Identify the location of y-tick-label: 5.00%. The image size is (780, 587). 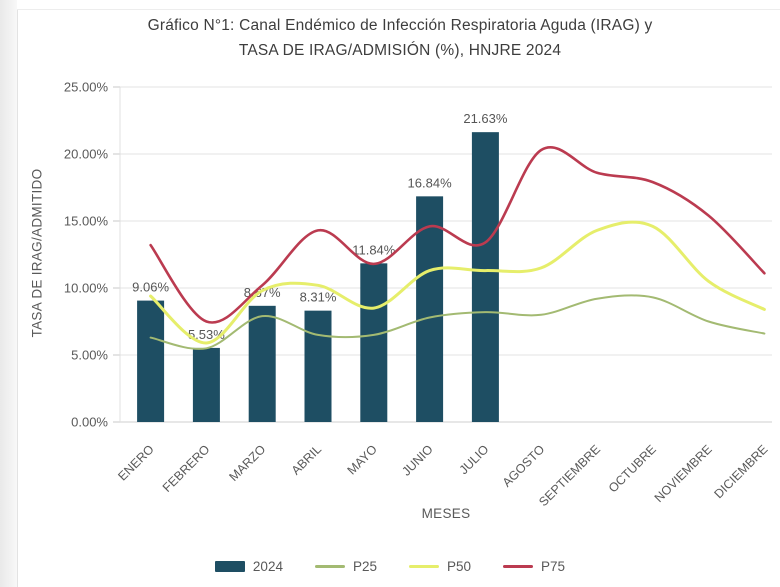
(89, 355).